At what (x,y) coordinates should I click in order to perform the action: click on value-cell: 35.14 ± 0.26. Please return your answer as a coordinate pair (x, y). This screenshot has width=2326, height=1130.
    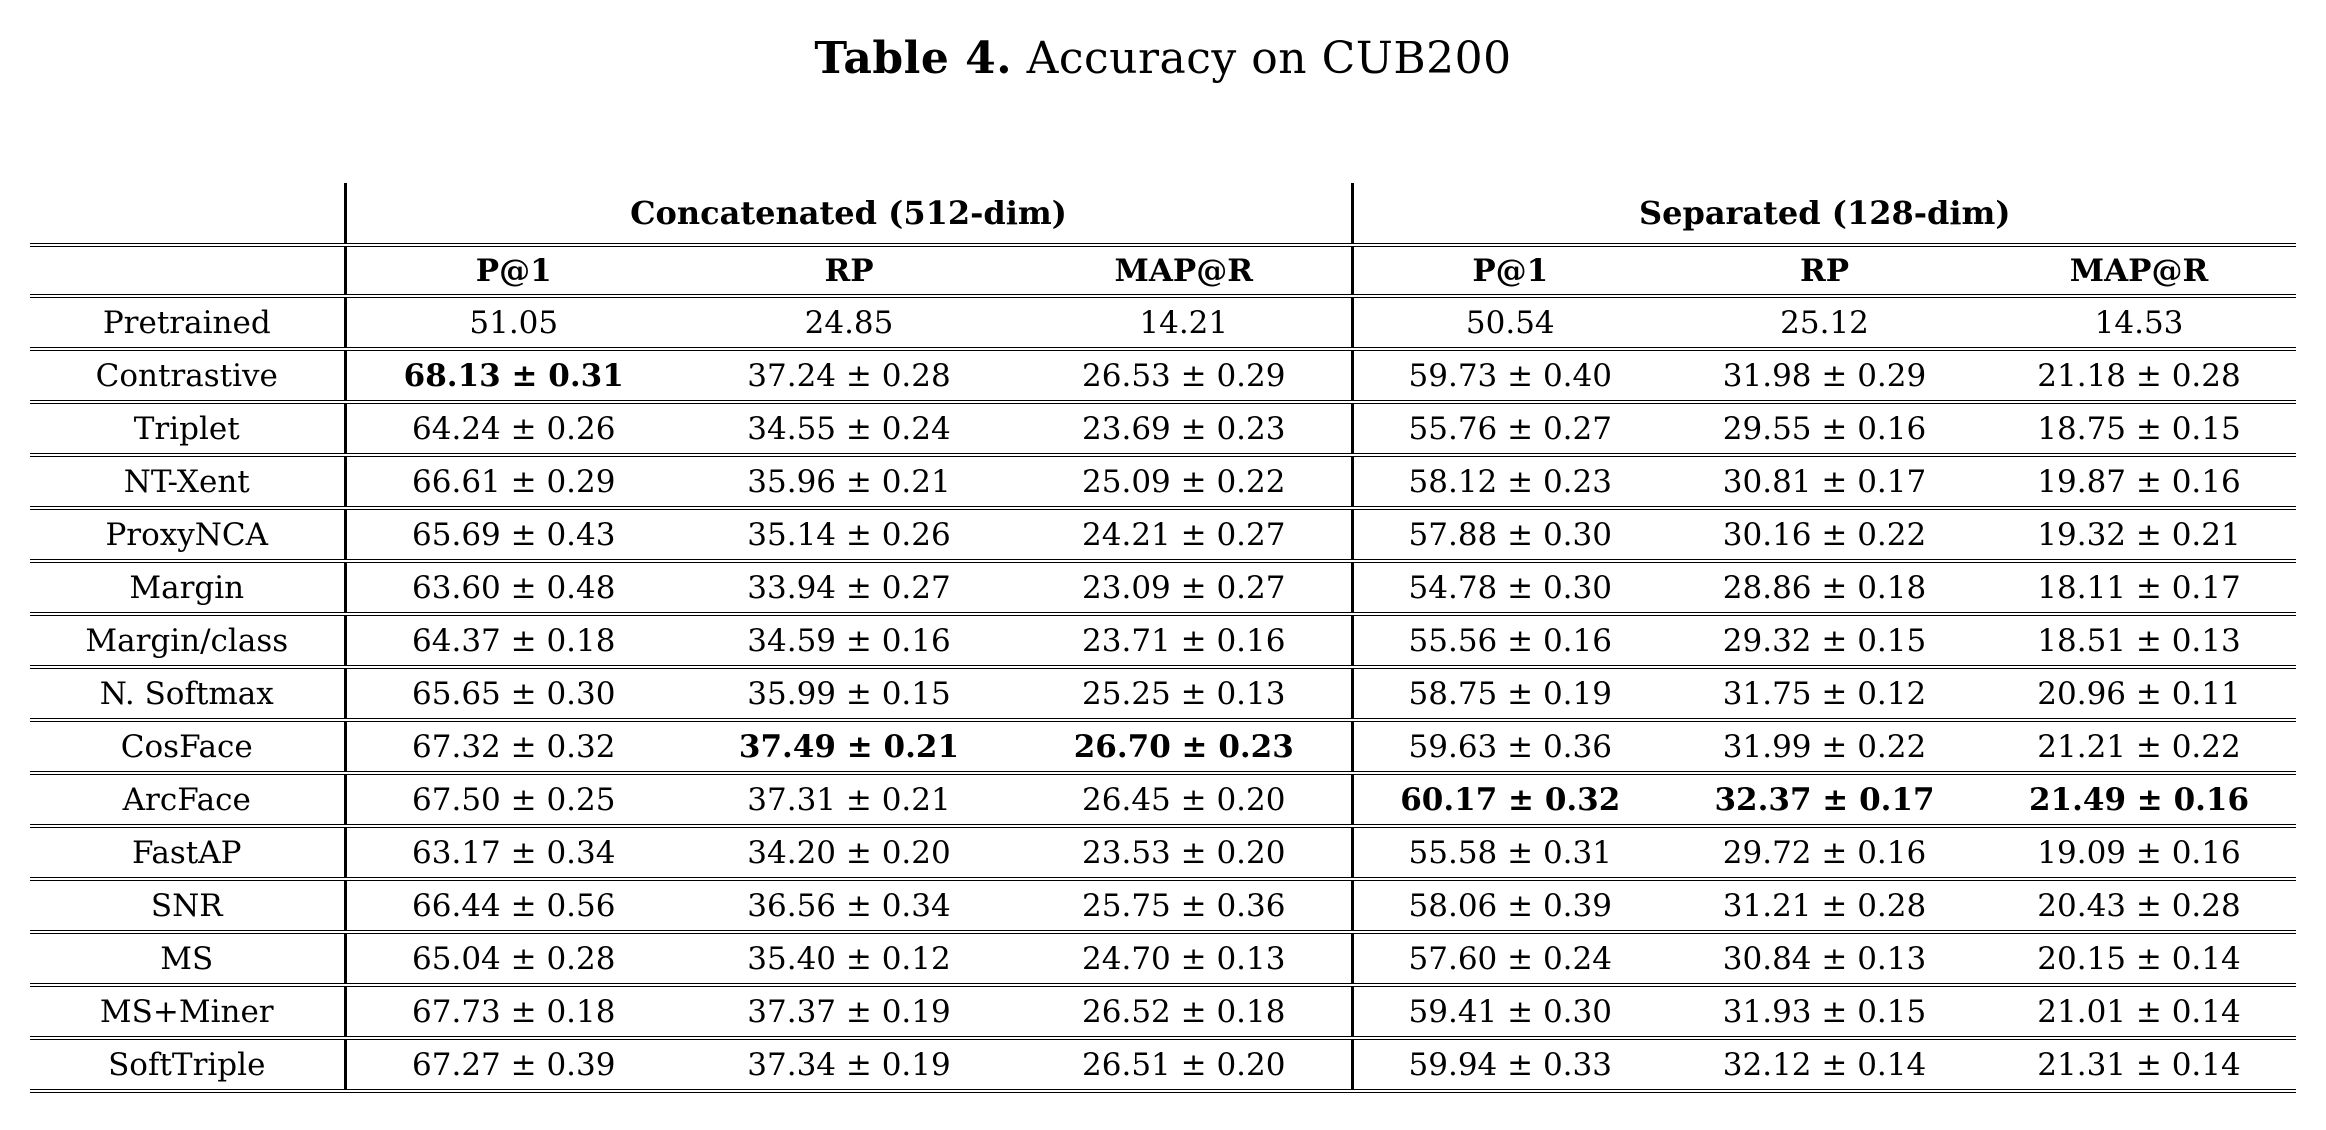
    Looking at the image, I should click on (849, 535).